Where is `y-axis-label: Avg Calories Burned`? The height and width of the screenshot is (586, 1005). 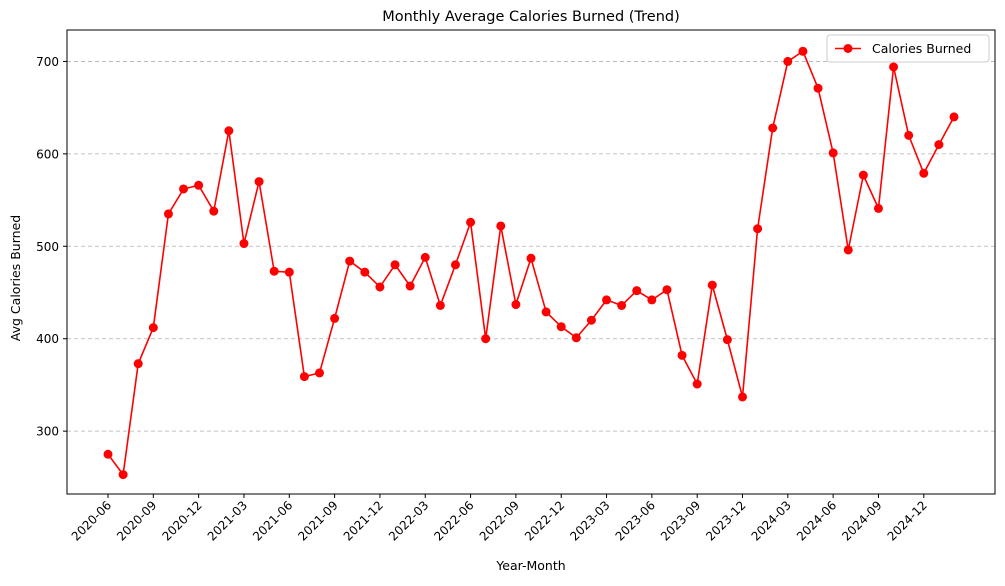 y-axis-label: Avg Calories Burned is located at coordinates (15, 278).